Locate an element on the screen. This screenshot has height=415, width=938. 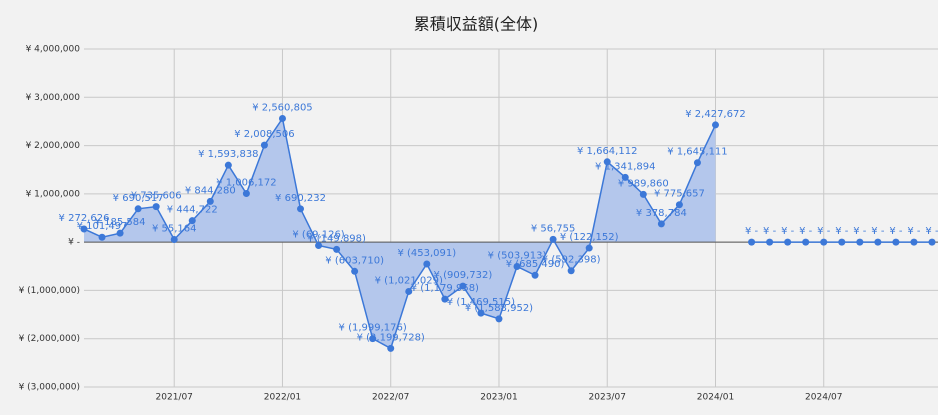
value-label: ¥ 272,626 is located at coordinates (84, 218).